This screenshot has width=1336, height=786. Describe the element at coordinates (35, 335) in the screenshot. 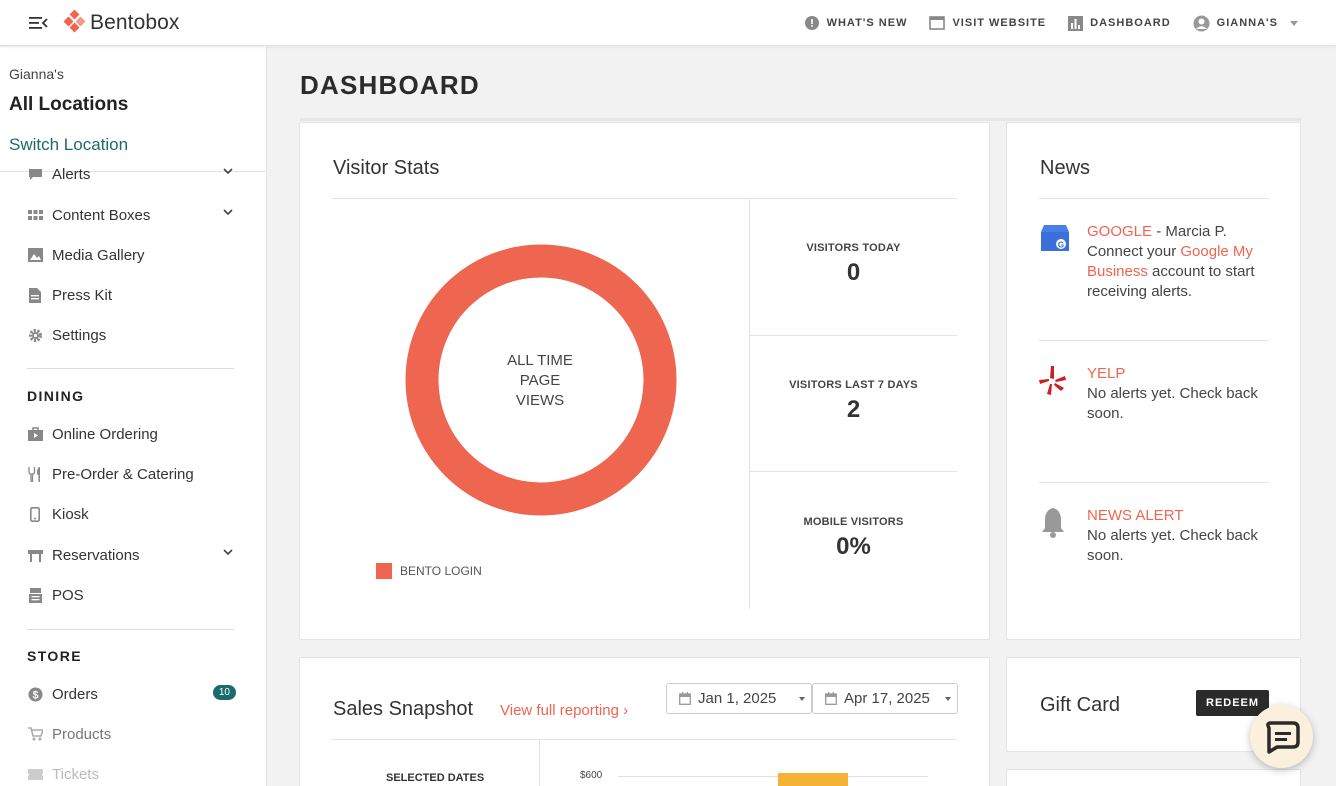

I see `gear-icon` at that location.